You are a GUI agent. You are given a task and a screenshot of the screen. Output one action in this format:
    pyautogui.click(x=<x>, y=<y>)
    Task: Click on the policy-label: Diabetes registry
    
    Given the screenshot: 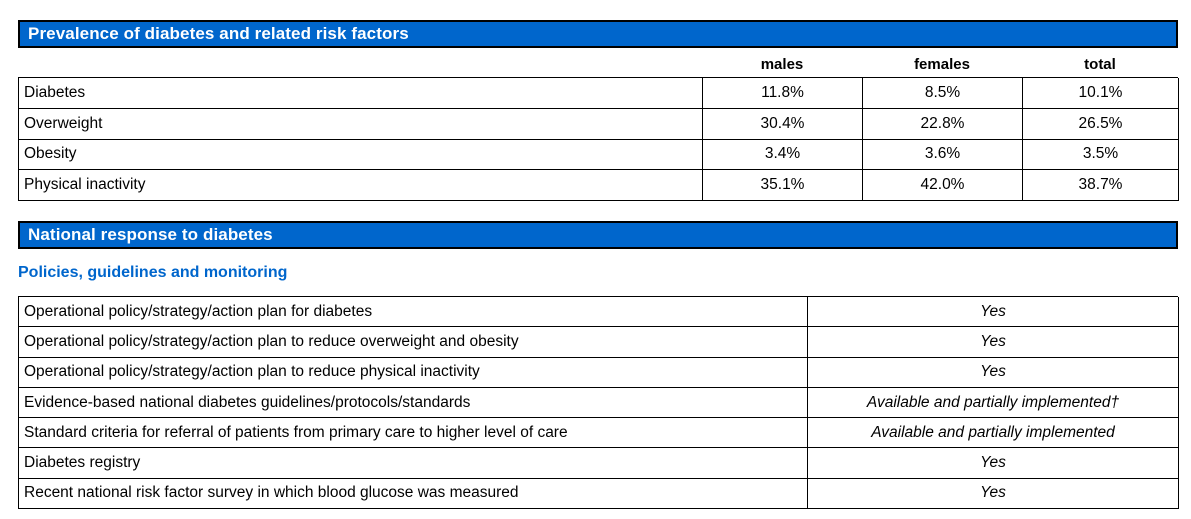 What is the action you would take?
    pyautogui.click(x=413, y=463)
    